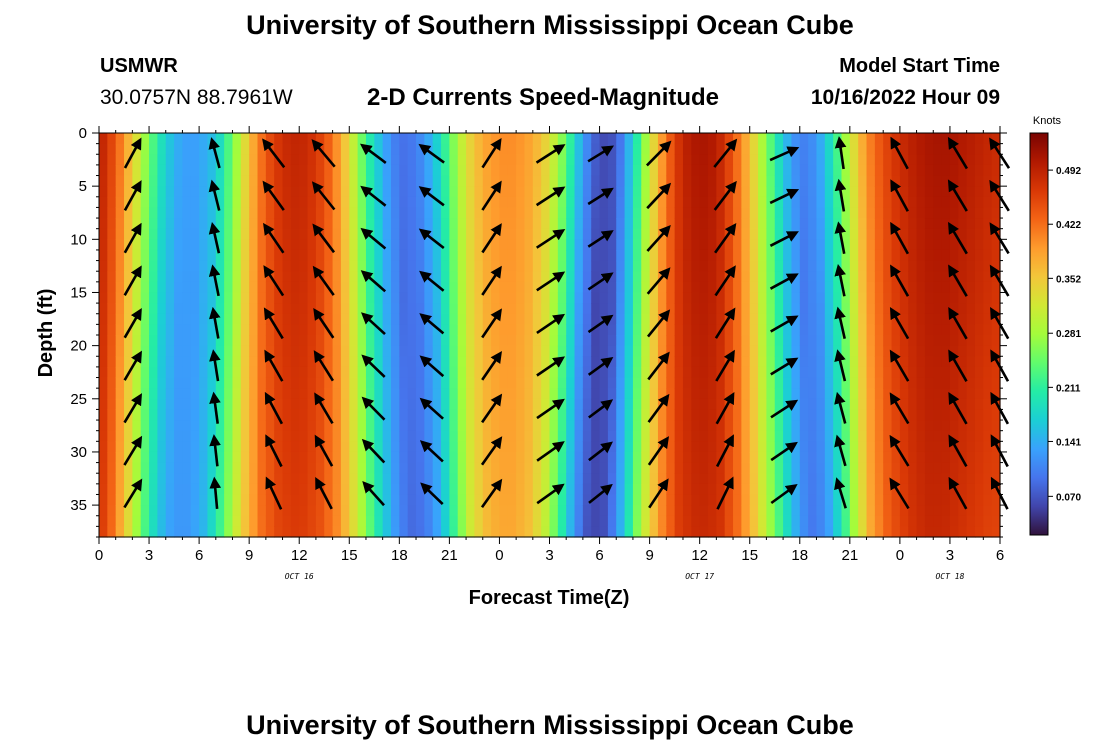 Image resolution: width=1100 pixels, height=750 pixels. I want to click on colorbar-tick-label: 0.070, so click(1068, 497).